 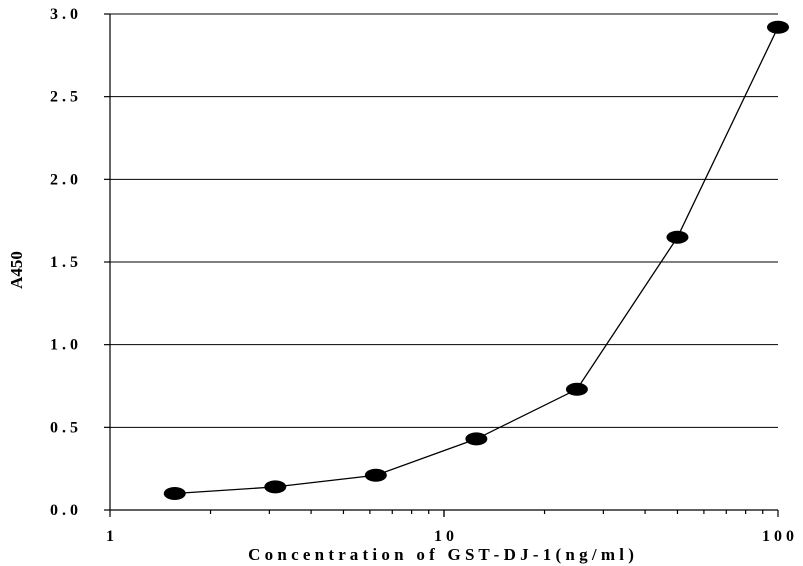 I want to click on y-tick-label-6: 3 . 0, so click(x=64, y=14).